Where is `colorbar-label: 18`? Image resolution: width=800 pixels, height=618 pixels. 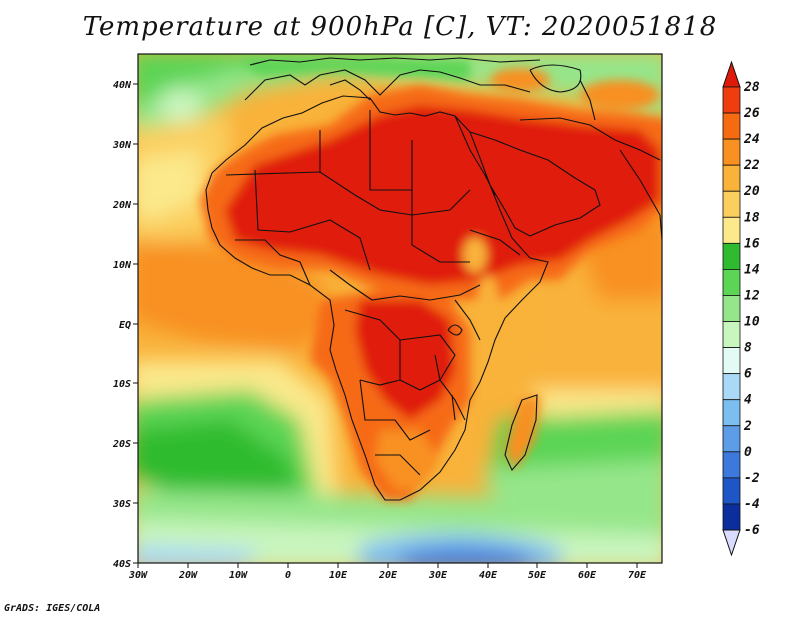
colorbar-label: 18 is located at coordinates (752, 217).